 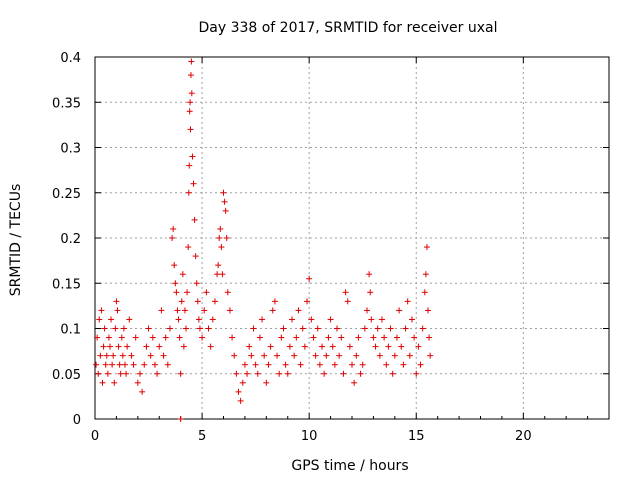 What do you see at coordinates (349, 466) in the screenshot?
I see `x-axis-label: GPS time / hours` at bounding box center [349, 466].